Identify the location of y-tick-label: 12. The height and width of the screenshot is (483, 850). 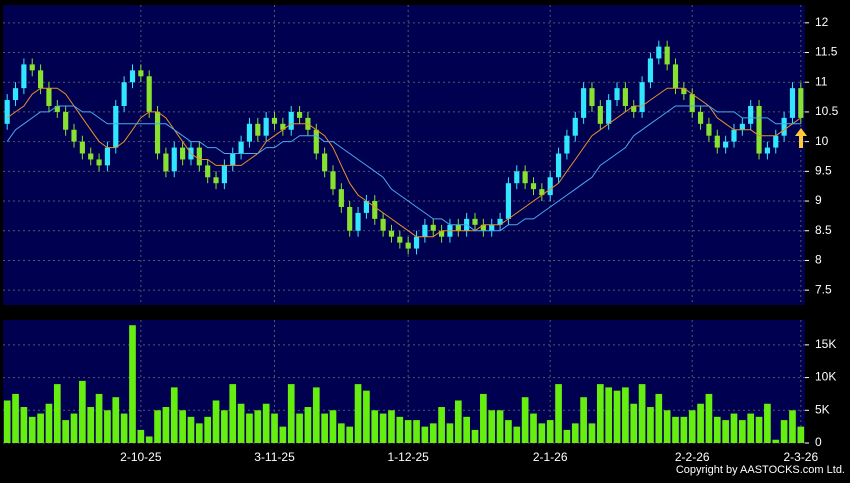
(822, 22).